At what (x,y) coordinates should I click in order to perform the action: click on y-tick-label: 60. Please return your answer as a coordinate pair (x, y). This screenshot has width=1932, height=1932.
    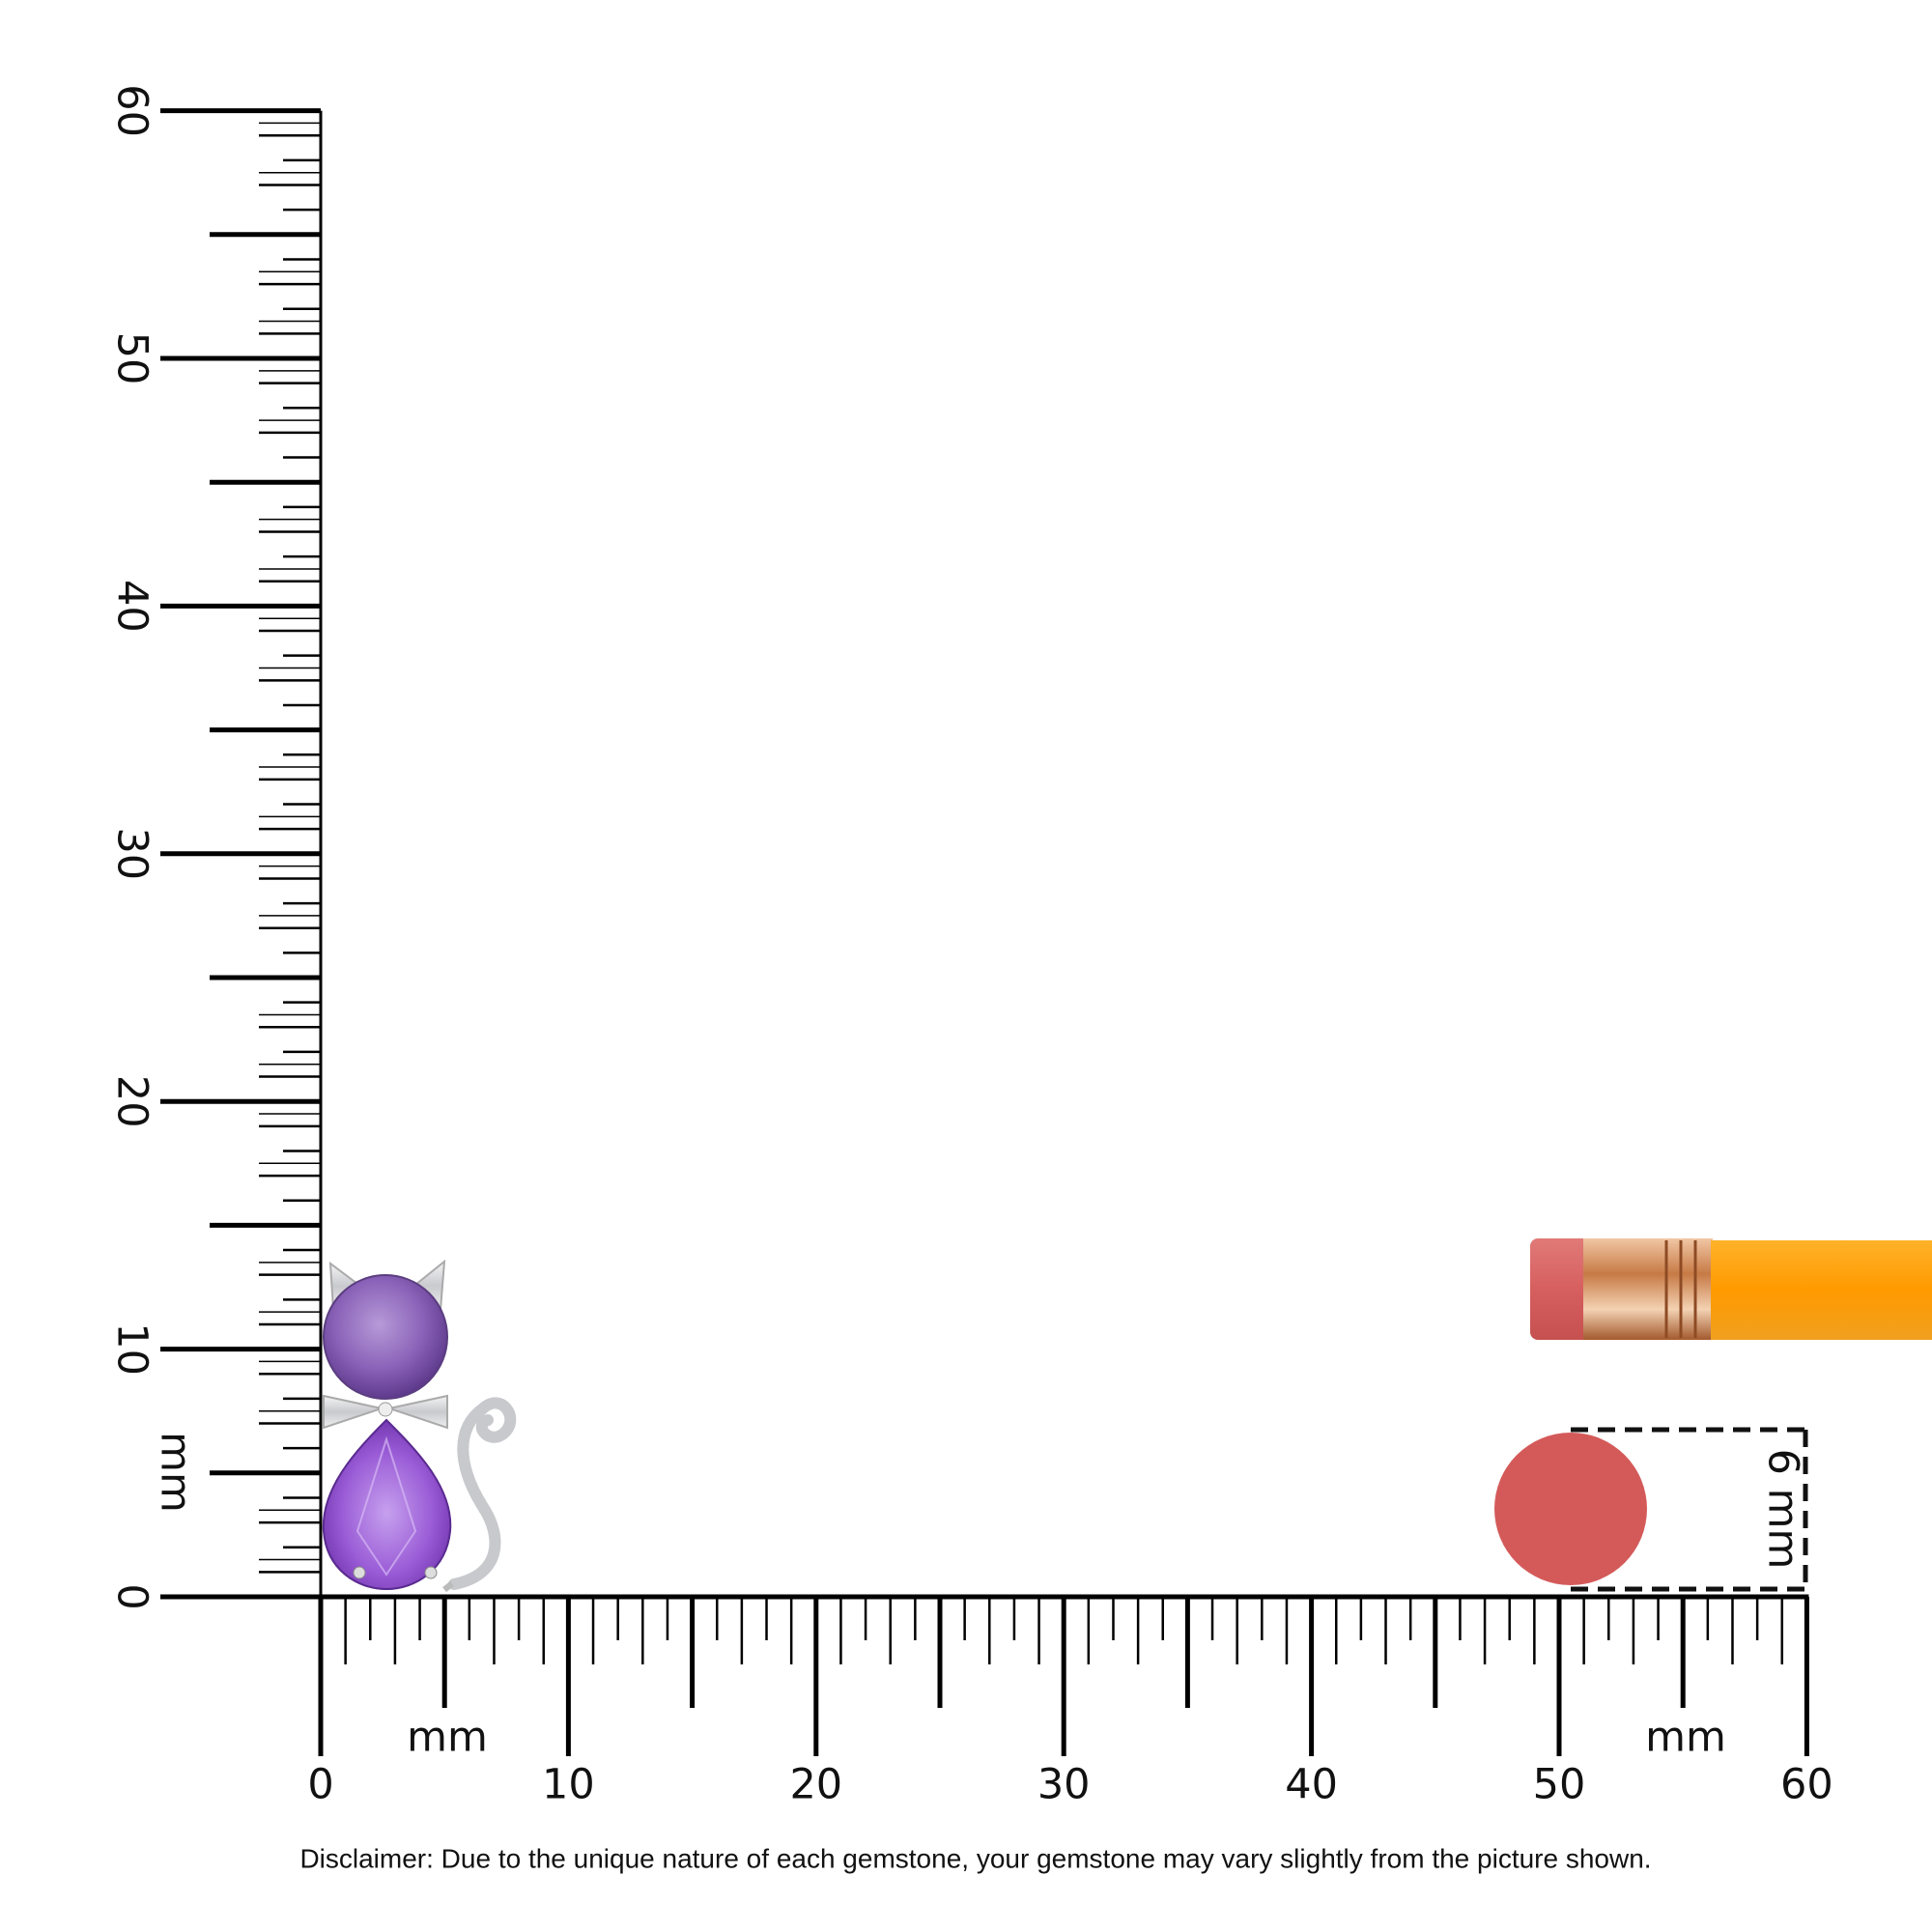
    Looking at the image, I should click on (131, 110).